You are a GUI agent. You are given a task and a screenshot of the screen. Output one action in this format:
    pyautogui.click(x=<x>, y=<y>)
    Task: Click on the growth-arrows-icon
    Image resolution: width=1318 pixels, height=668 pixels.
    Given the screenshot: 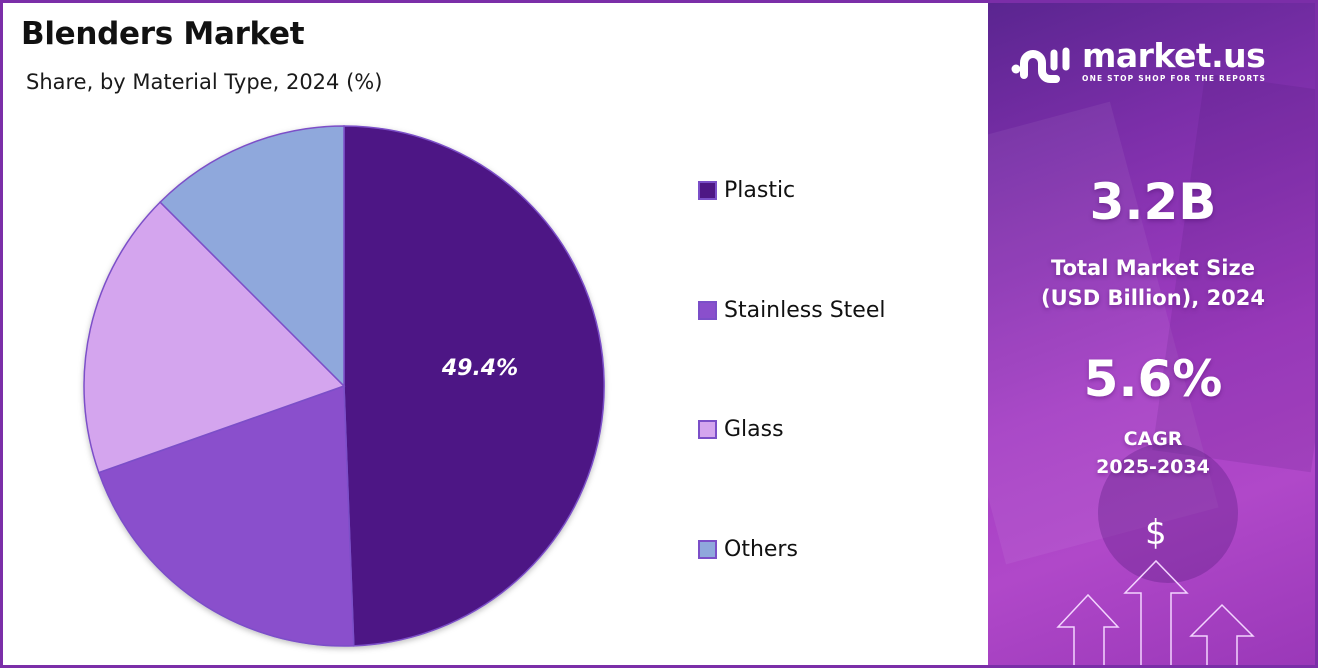 What is the action you would take?
    pyautogui.click(x=1155, y=612)
    